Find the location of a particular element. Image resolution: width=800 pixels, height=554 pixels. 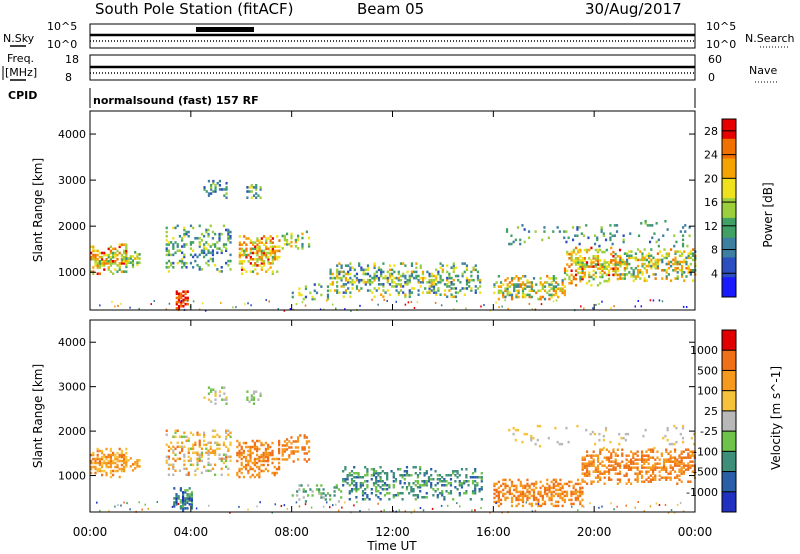

time-axis: 00:00 04:00 08:00 12:00 16:00 20:00 00:00 is located at coordinates (393, 532).